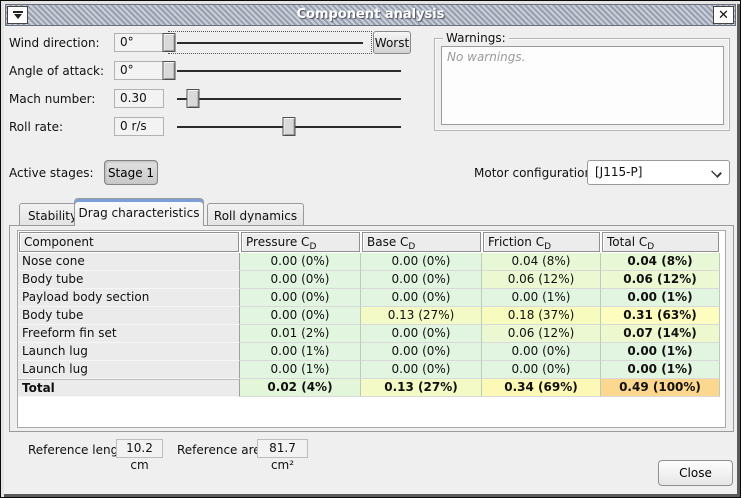 This screenshot has height=498, width=741. What do you see at coordinates (660, 280) in the screenshot?
I see `total-cd-cell: 0.06 (12%)` at bounding box center [660, 280].